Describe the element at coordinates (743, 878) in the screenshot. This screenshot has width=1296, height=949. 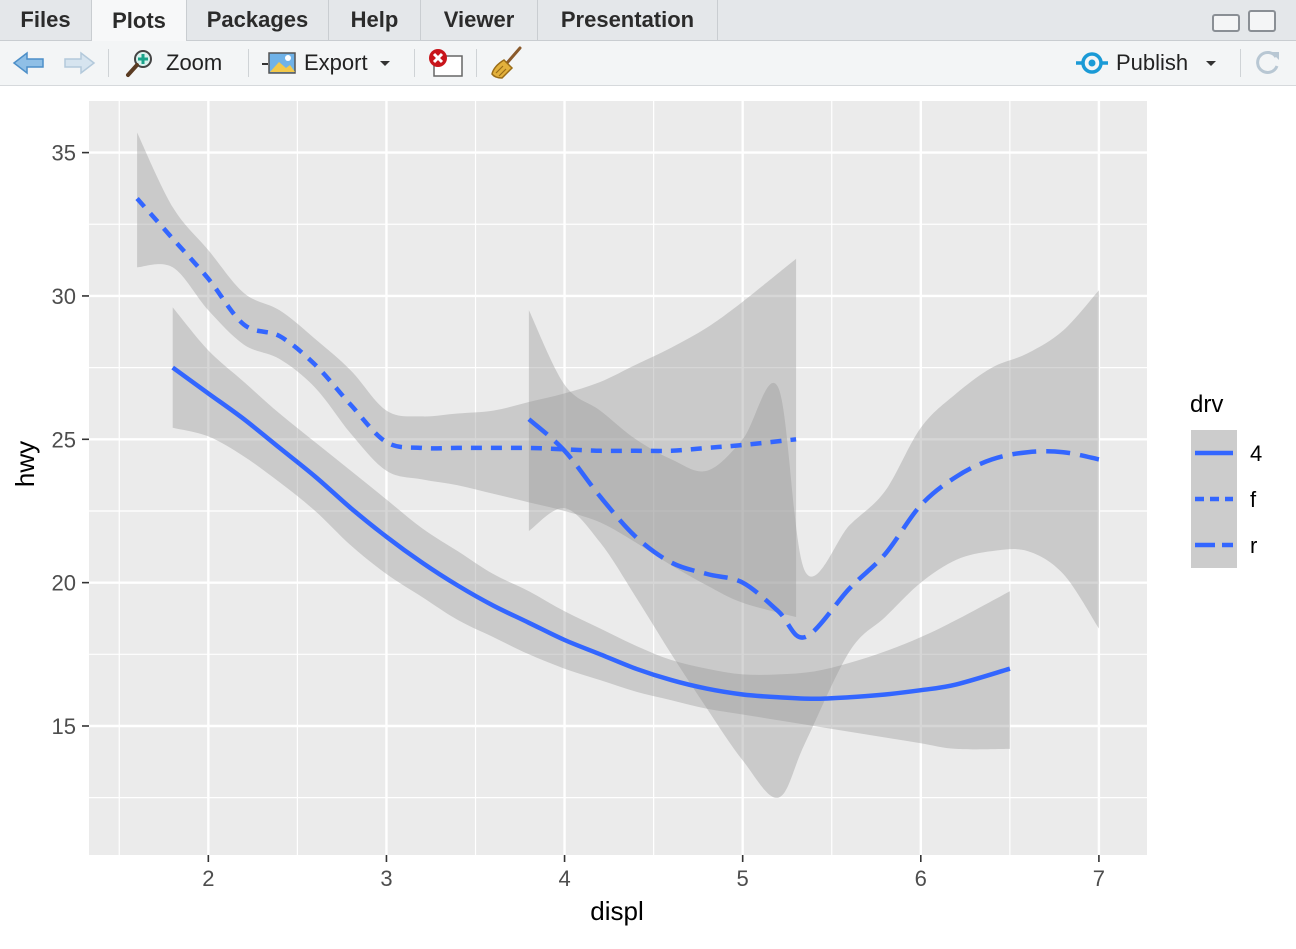
I see `x-tick-label: 5` at that location.